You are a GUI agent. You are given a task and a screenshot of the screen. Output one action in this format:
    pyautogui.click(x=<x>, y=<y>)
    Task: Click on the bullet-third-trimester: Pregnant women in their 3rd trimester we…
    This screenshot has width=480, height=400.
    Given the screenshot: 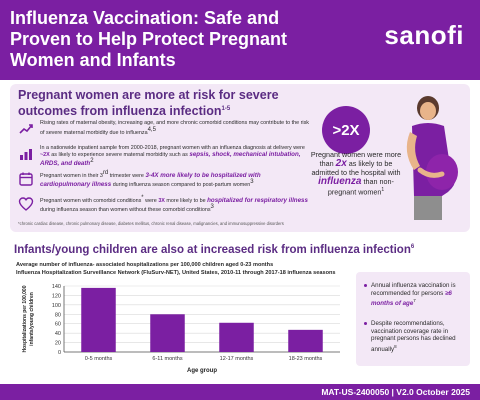 What is the action you would take?
    pyautogui.click(x=165, y=181)
    